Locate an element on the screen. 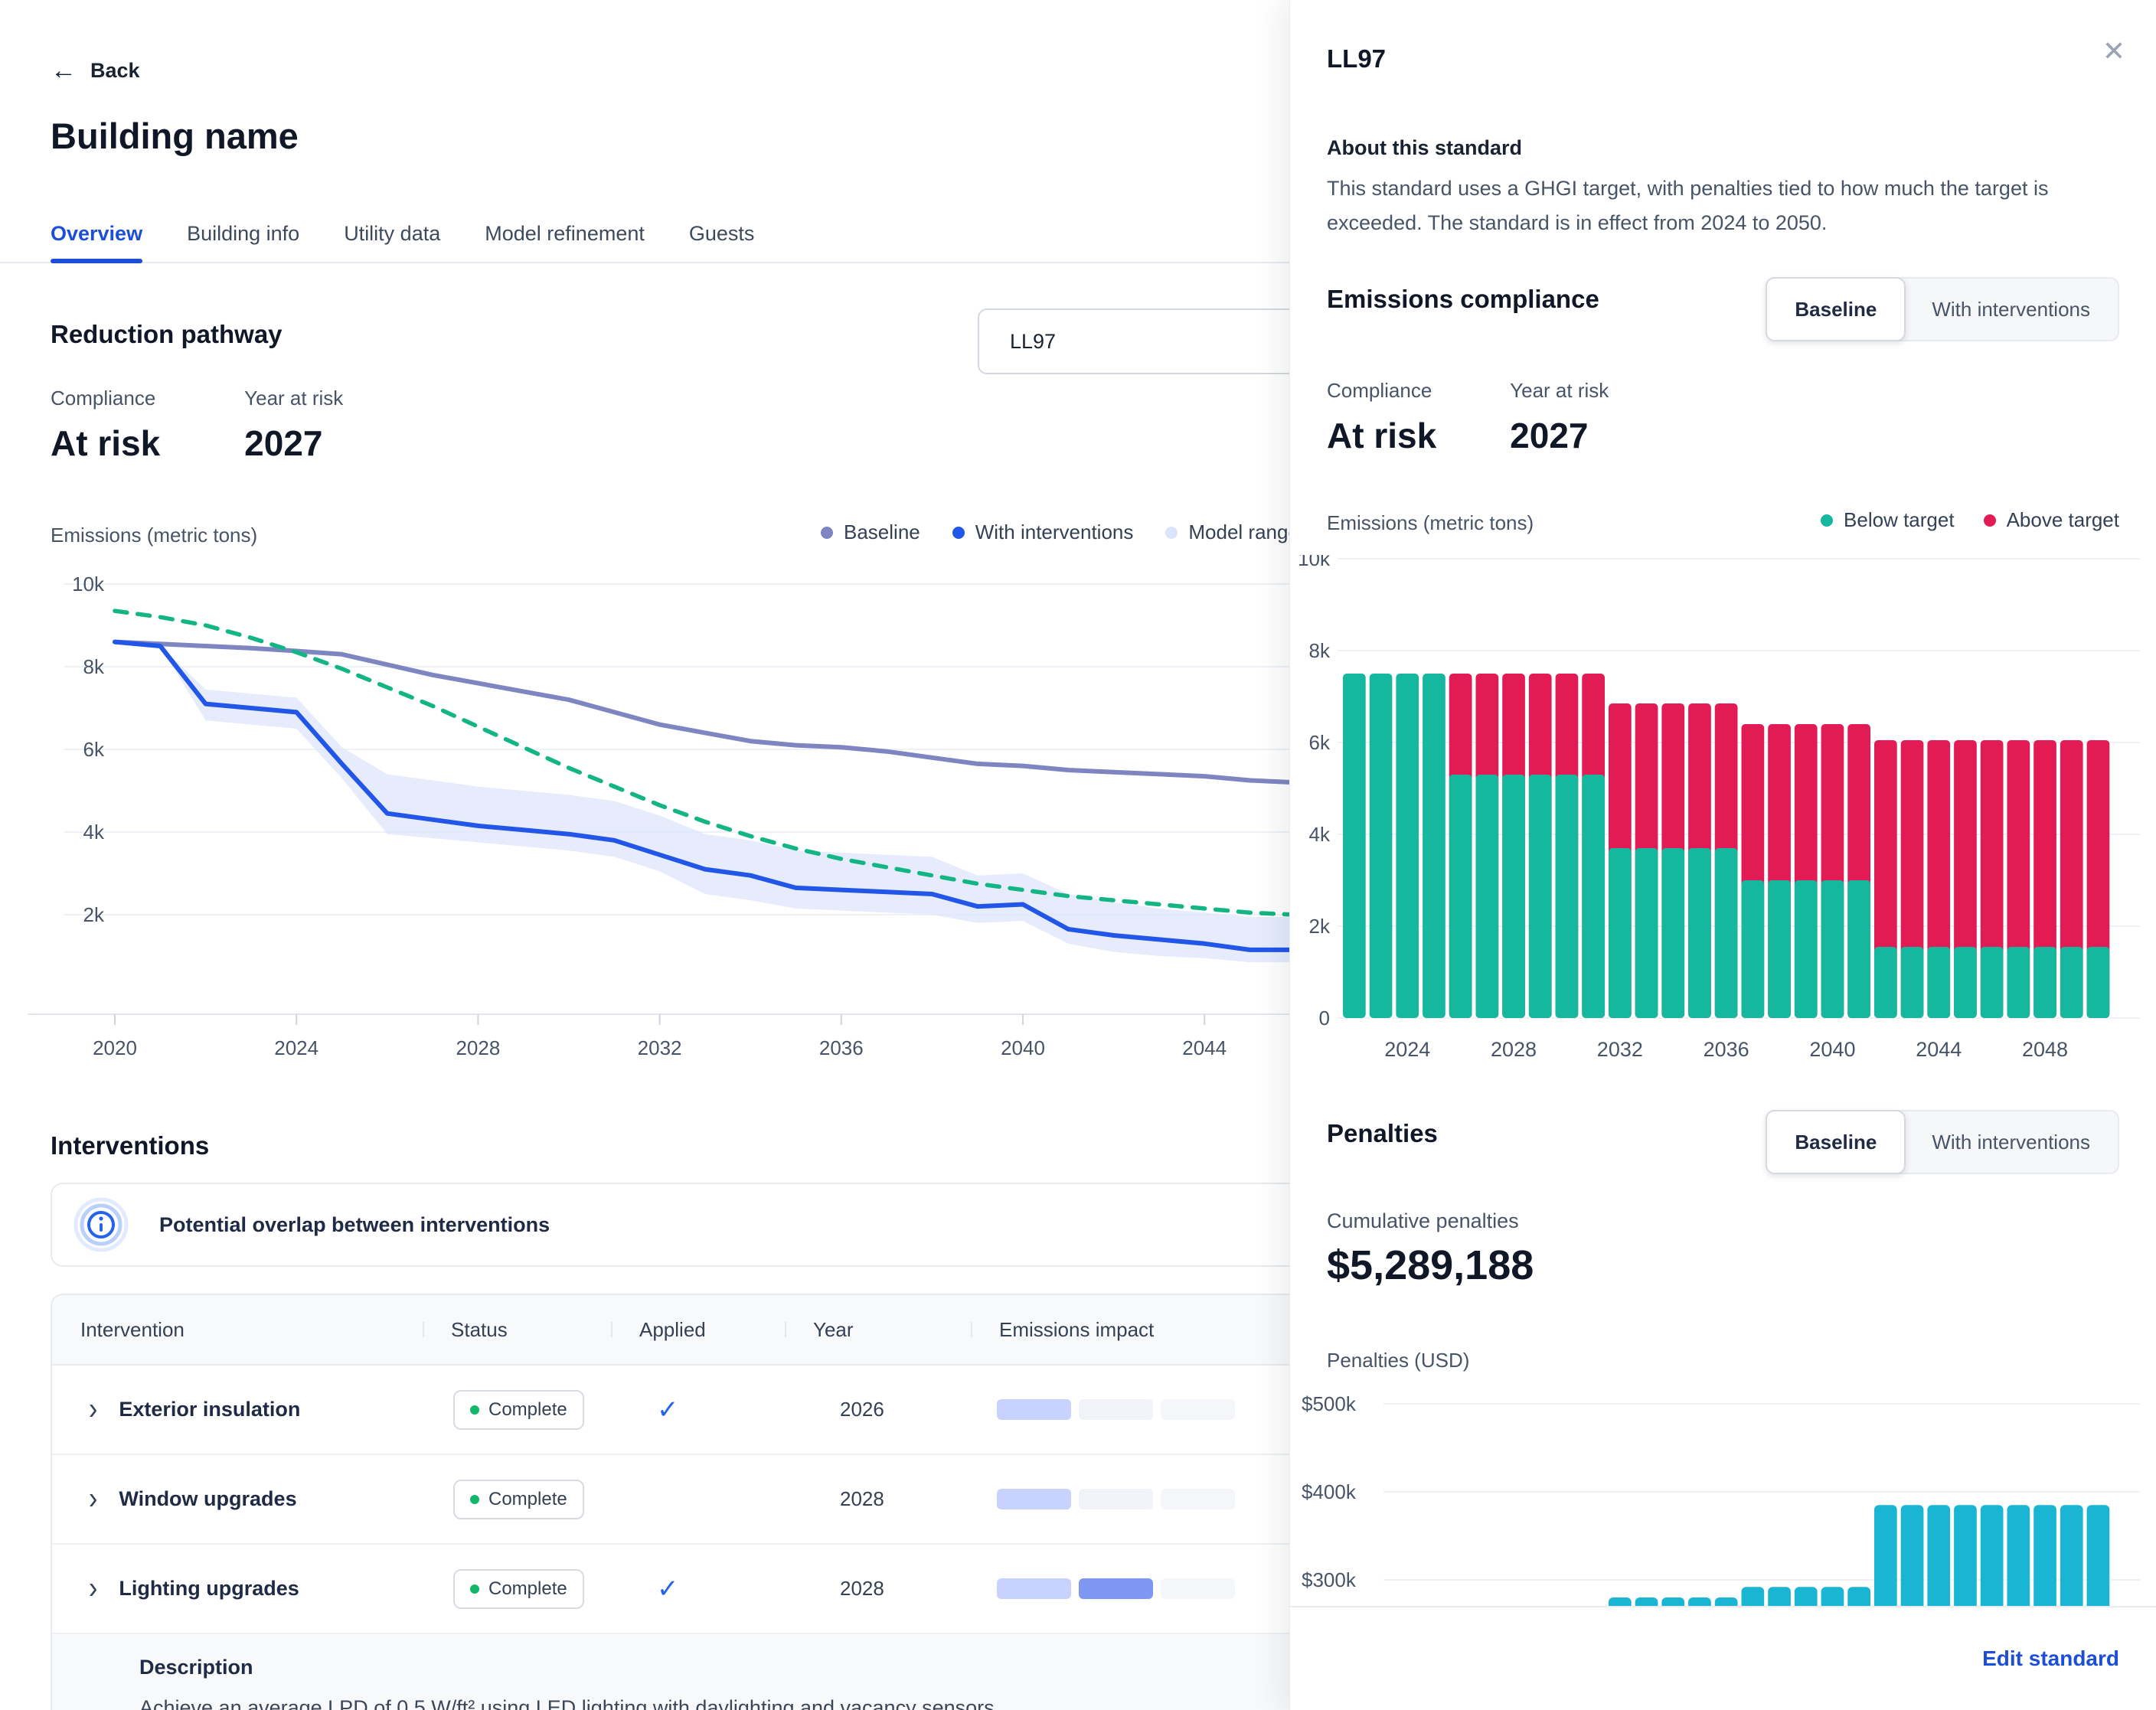 Image resolution: width=2156 pixels, height=1710 pixels. baseline-dot-icon is located at coordinates (827, 532).